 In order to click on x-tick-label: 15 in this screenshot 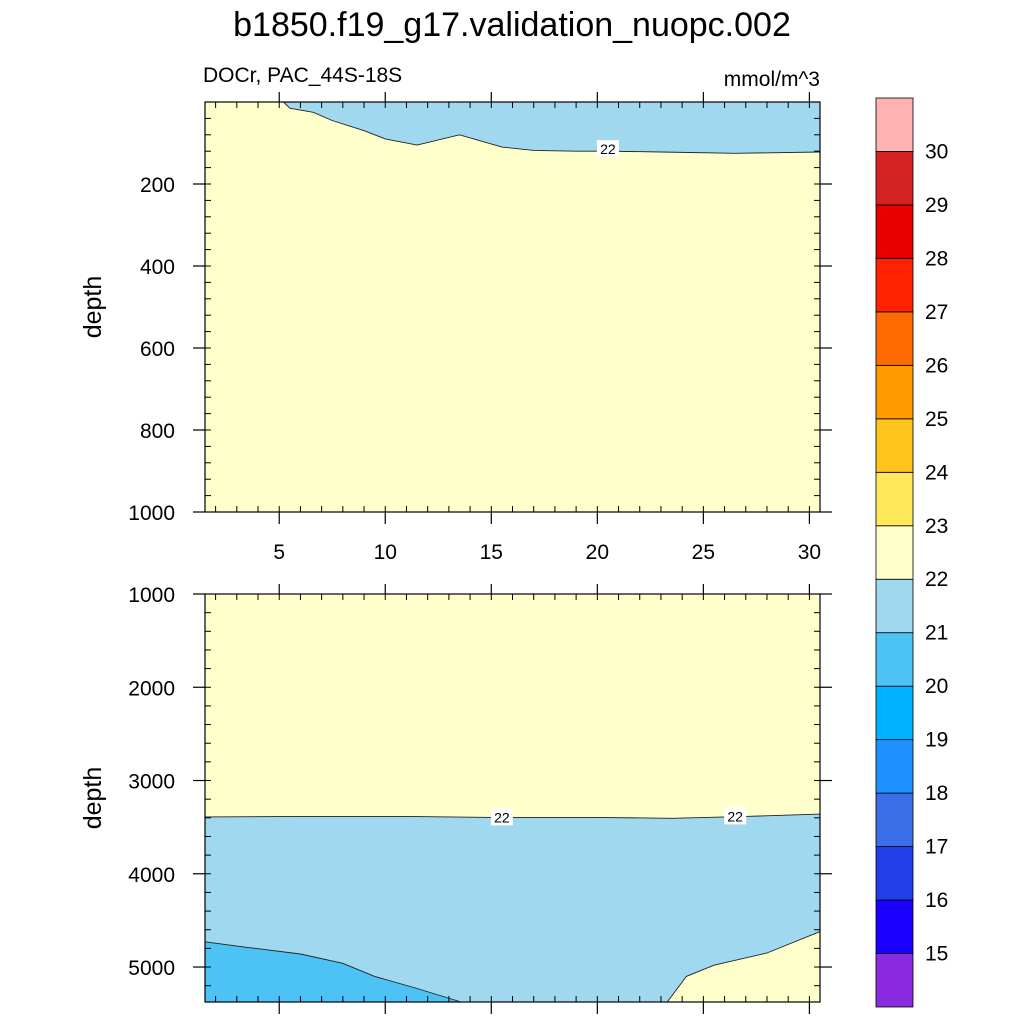, I will do `click(491, 552)`.